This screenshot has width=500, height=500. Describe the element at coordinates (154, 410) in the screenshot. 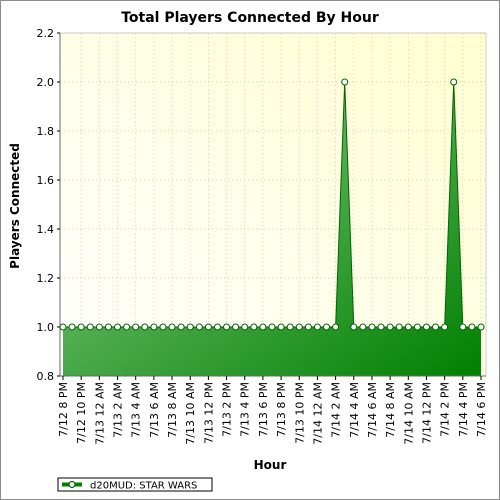

I see `x-tick-label: 7/13 6 AM` at that location.